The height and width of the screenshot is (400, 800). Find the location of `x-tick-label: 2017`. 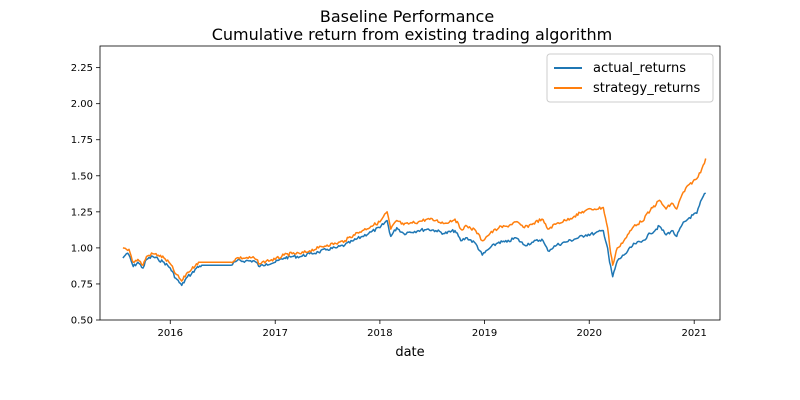

x-tick-label: 2017 is located at coordinates (274, 333).